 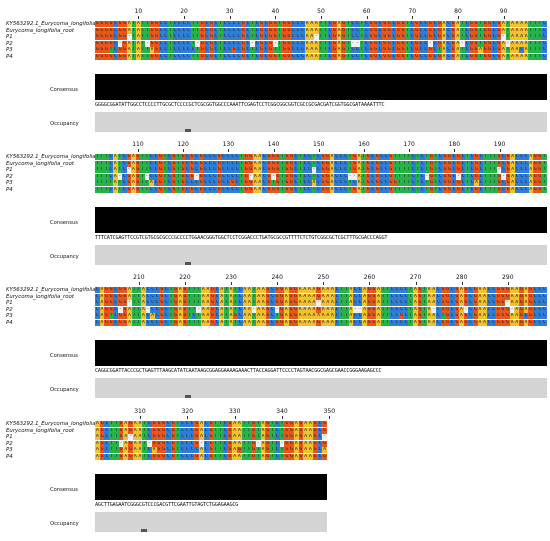 What do you see at coordinates (319, 144) in the screenshot?
I see `ruler-label: 150` at bounding box center [319, 144].